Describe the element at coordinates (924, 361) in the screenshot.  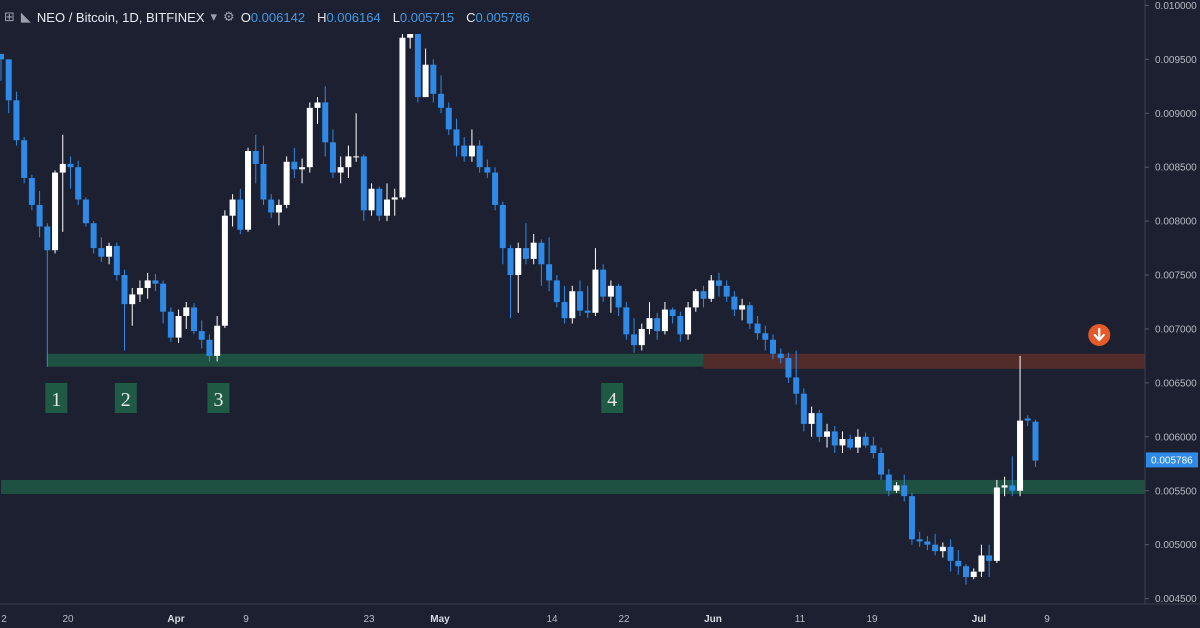
I see `resistance-zone` at that location.